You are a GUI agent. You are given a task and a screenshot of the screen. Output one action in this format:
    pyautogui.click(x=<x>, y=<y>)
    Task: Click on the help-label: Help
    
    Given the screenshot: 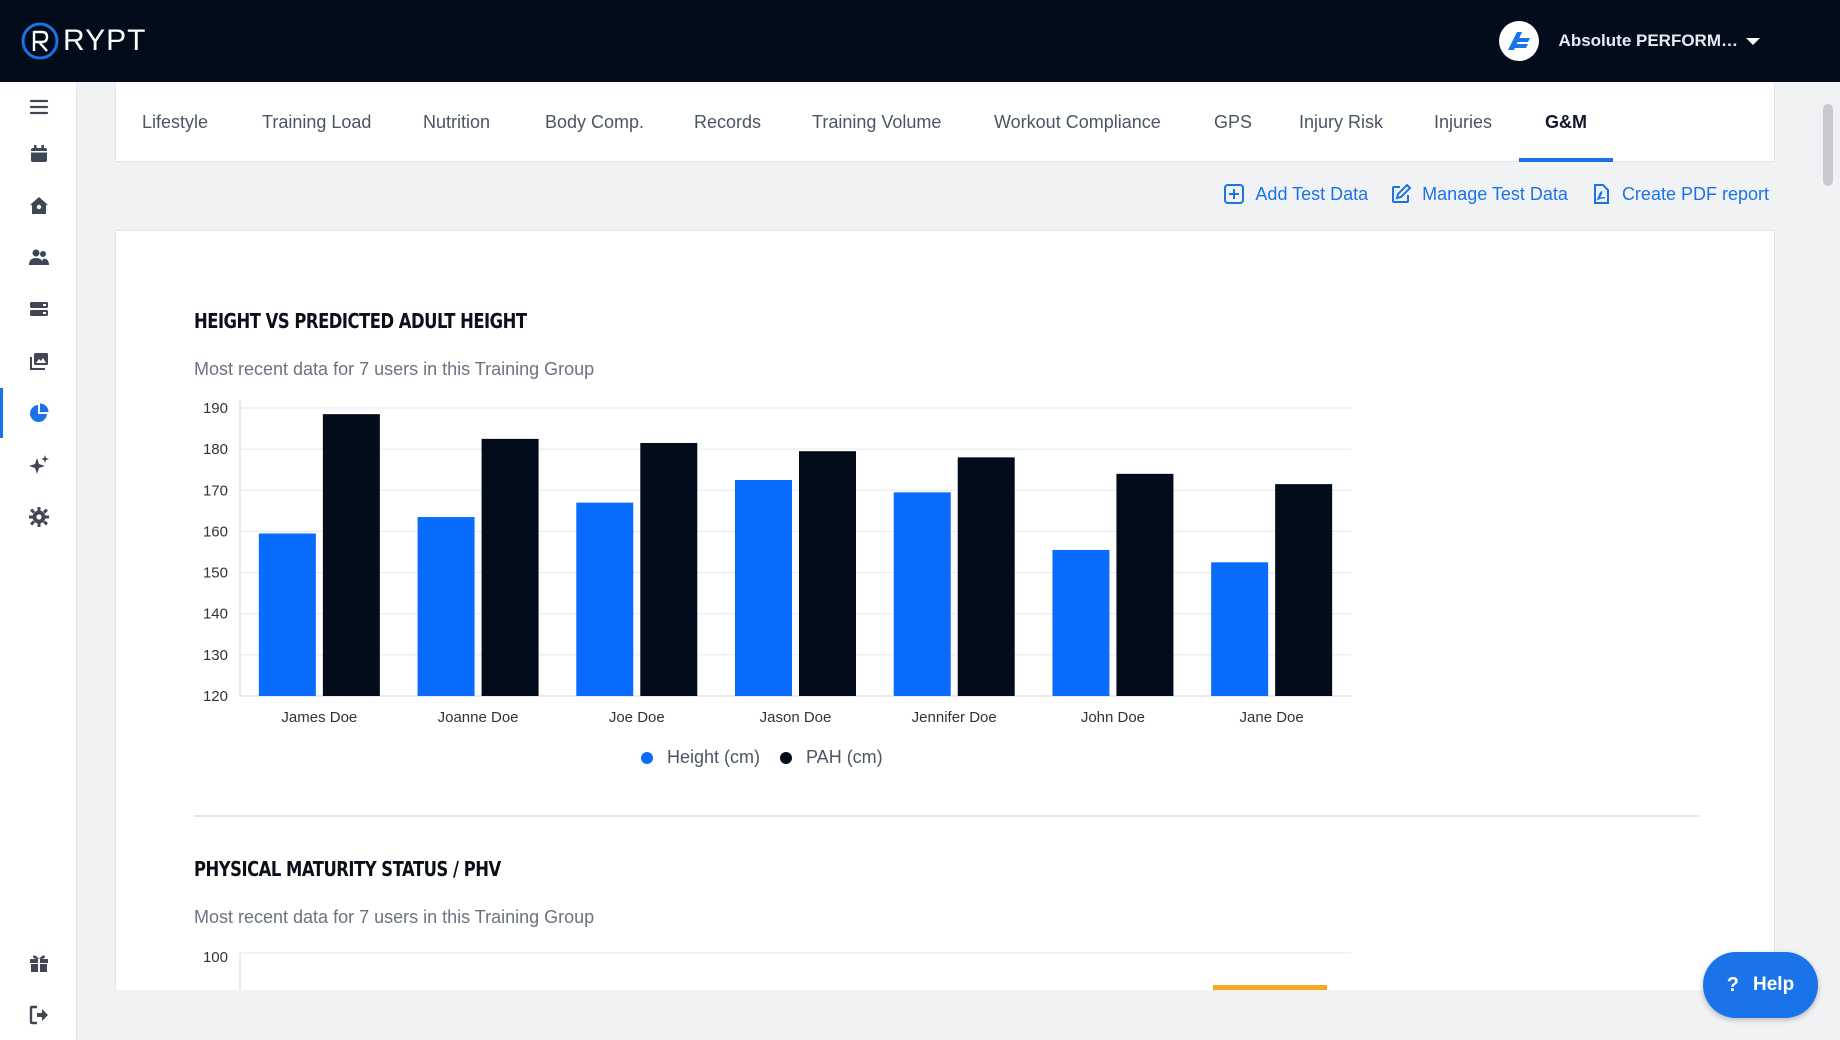 What is the action you would take?
    pyautogui.click(x=1774, y=984)
    